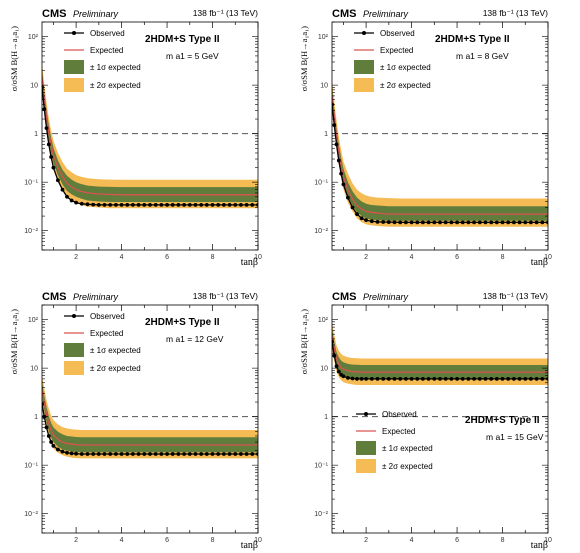  What do you see at coordinates (539, 262) in the screenshot?
I see `x-axis-label: tanβ` at bounding box center [539, 262].